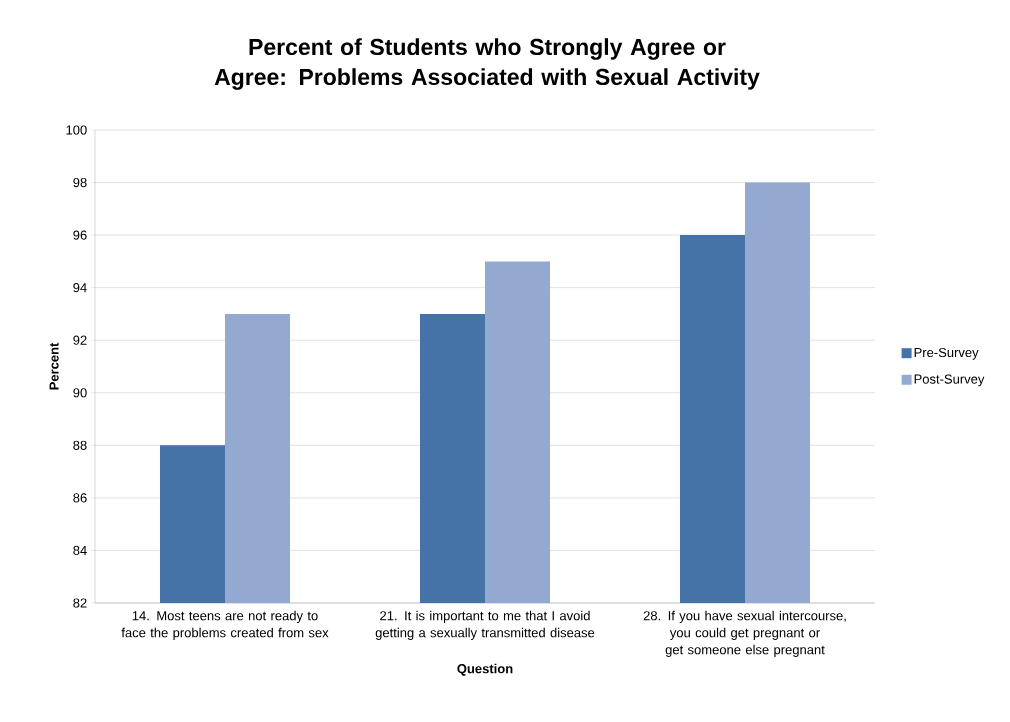  I want to click on chart-title: Percent of Students who Strongly Agree or Agree: Problems Associated with Sexual Activity, so click(487, 64).